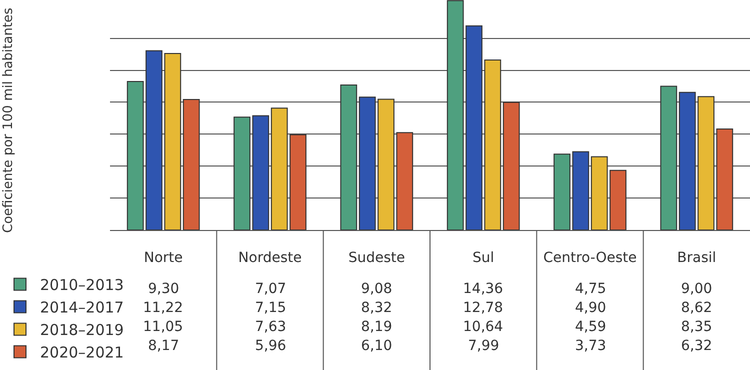 Image resolution: width=750 pixels, height=370 pixels. Describe the element at coordinates (483, 258) in the screenshot. I see `x-tick-label: Sul` at that location.